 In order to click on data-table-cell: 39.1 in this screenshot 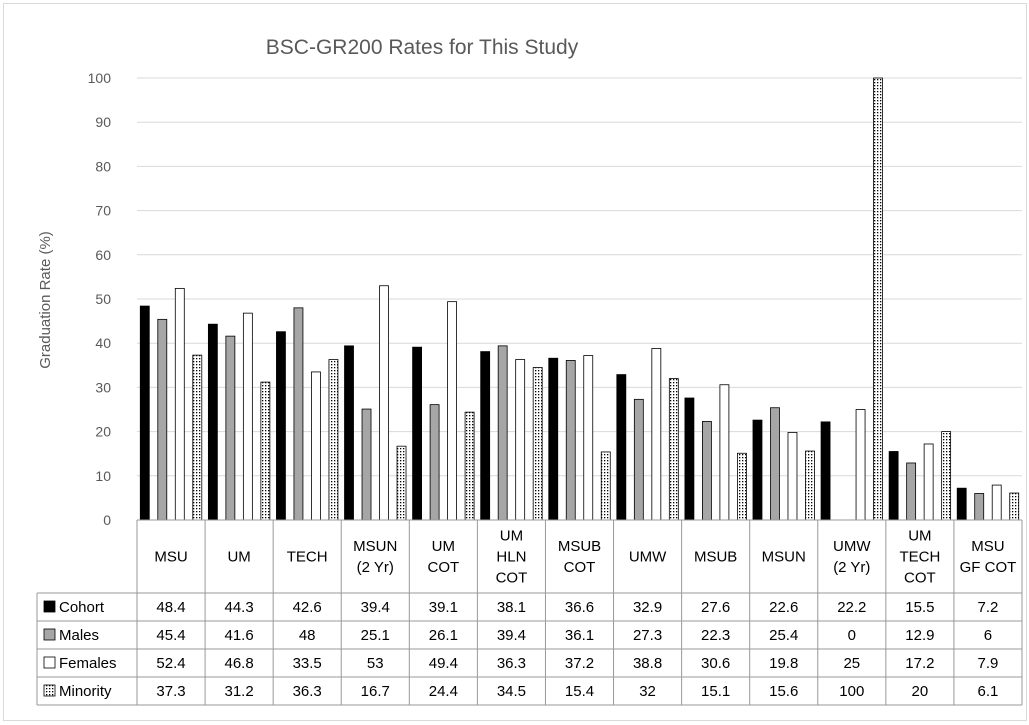, I will do `click(443, 607)`.